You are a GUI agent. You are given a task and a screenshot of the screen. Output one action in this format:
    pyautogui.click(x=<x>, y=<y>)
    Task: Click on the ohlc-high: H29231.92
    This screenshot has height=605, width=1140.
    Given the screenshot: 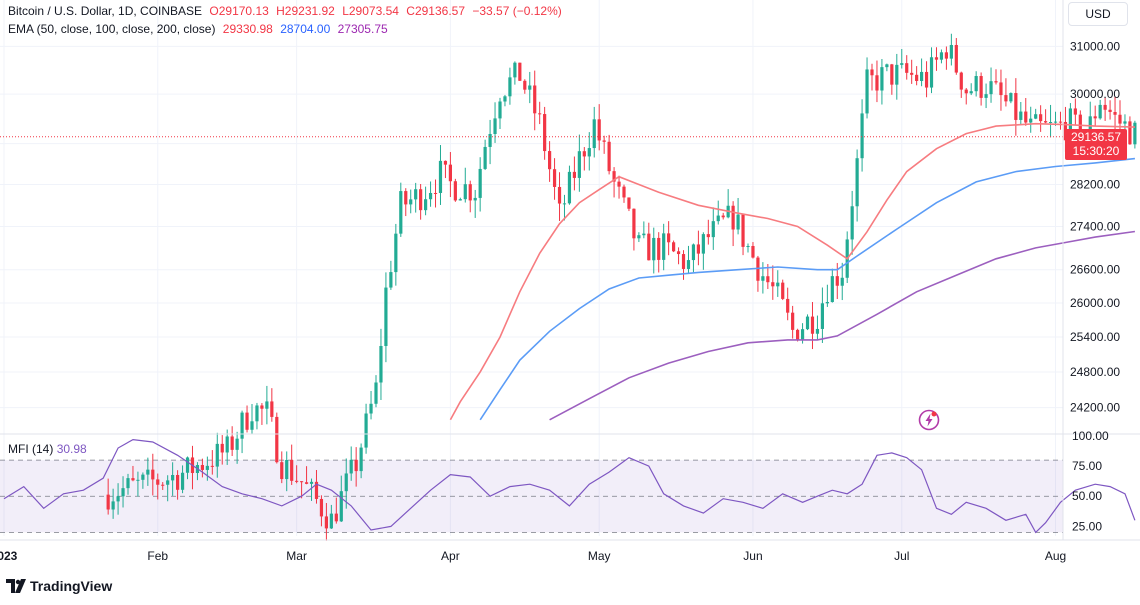 What is the action you would take?
    pyautogui.click(x=305, y=11)
    